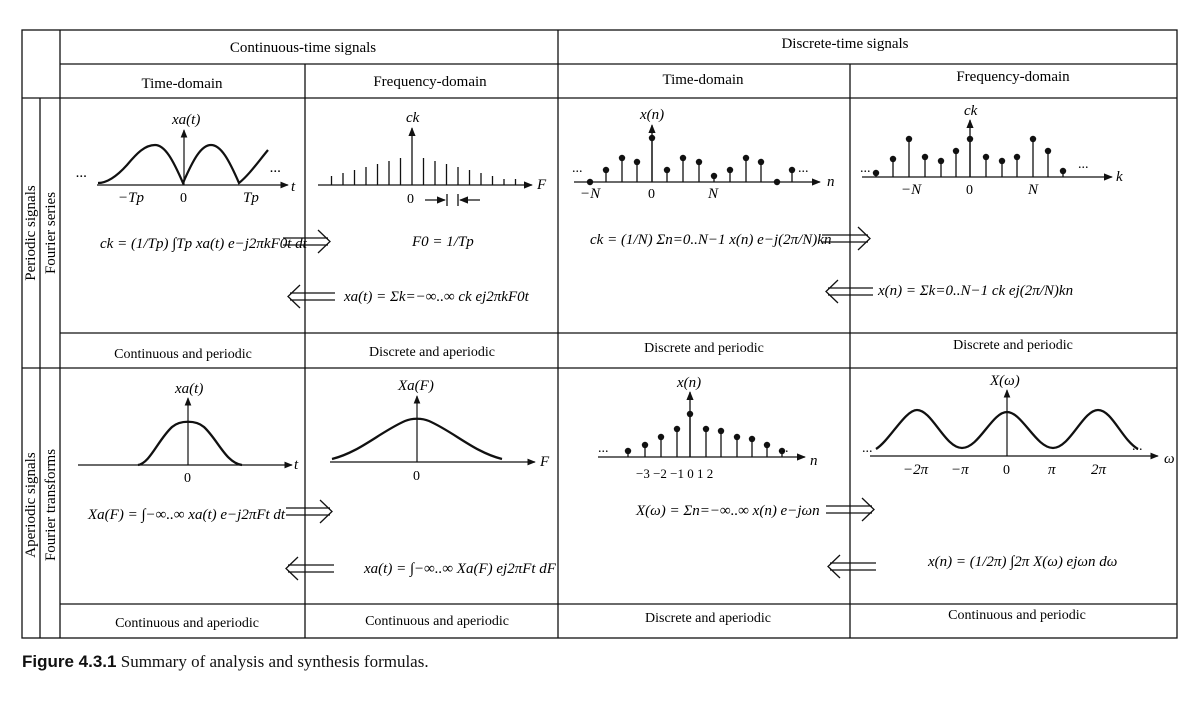  Describe the element at coordinates (727, 511) in the screenshot. I see `formula-X-w: X(ω) = Σn=−∞..∞ x(n) e−jωn` at that location.